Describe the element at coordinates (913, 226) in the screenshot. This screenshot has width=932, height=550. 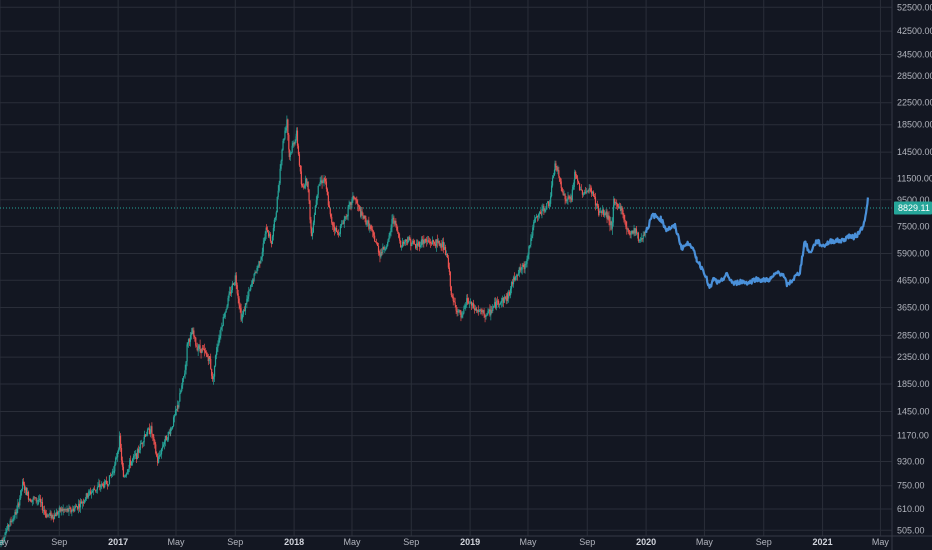
I see `y-tick-label: 7500.00` at that location.